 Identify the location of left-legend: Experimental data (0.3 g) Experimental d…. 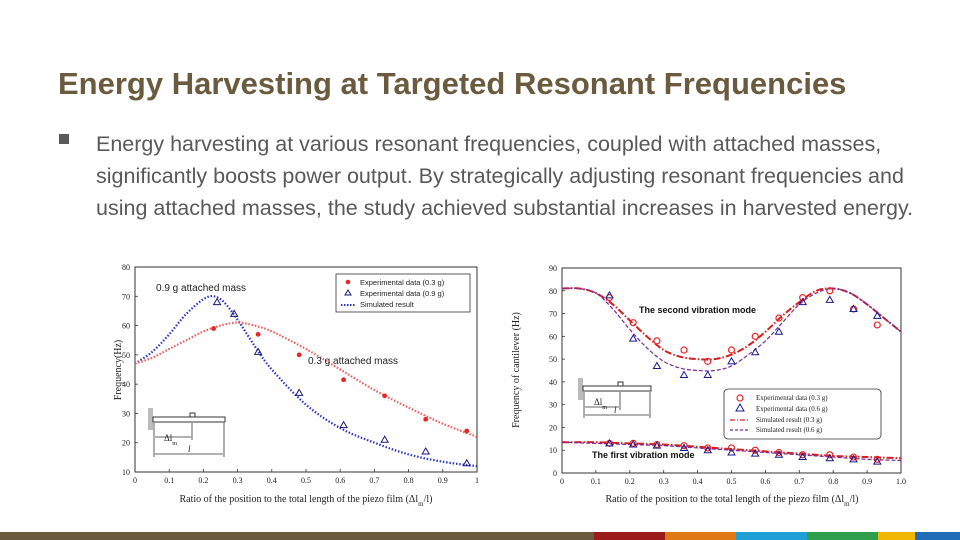
(403, 293).